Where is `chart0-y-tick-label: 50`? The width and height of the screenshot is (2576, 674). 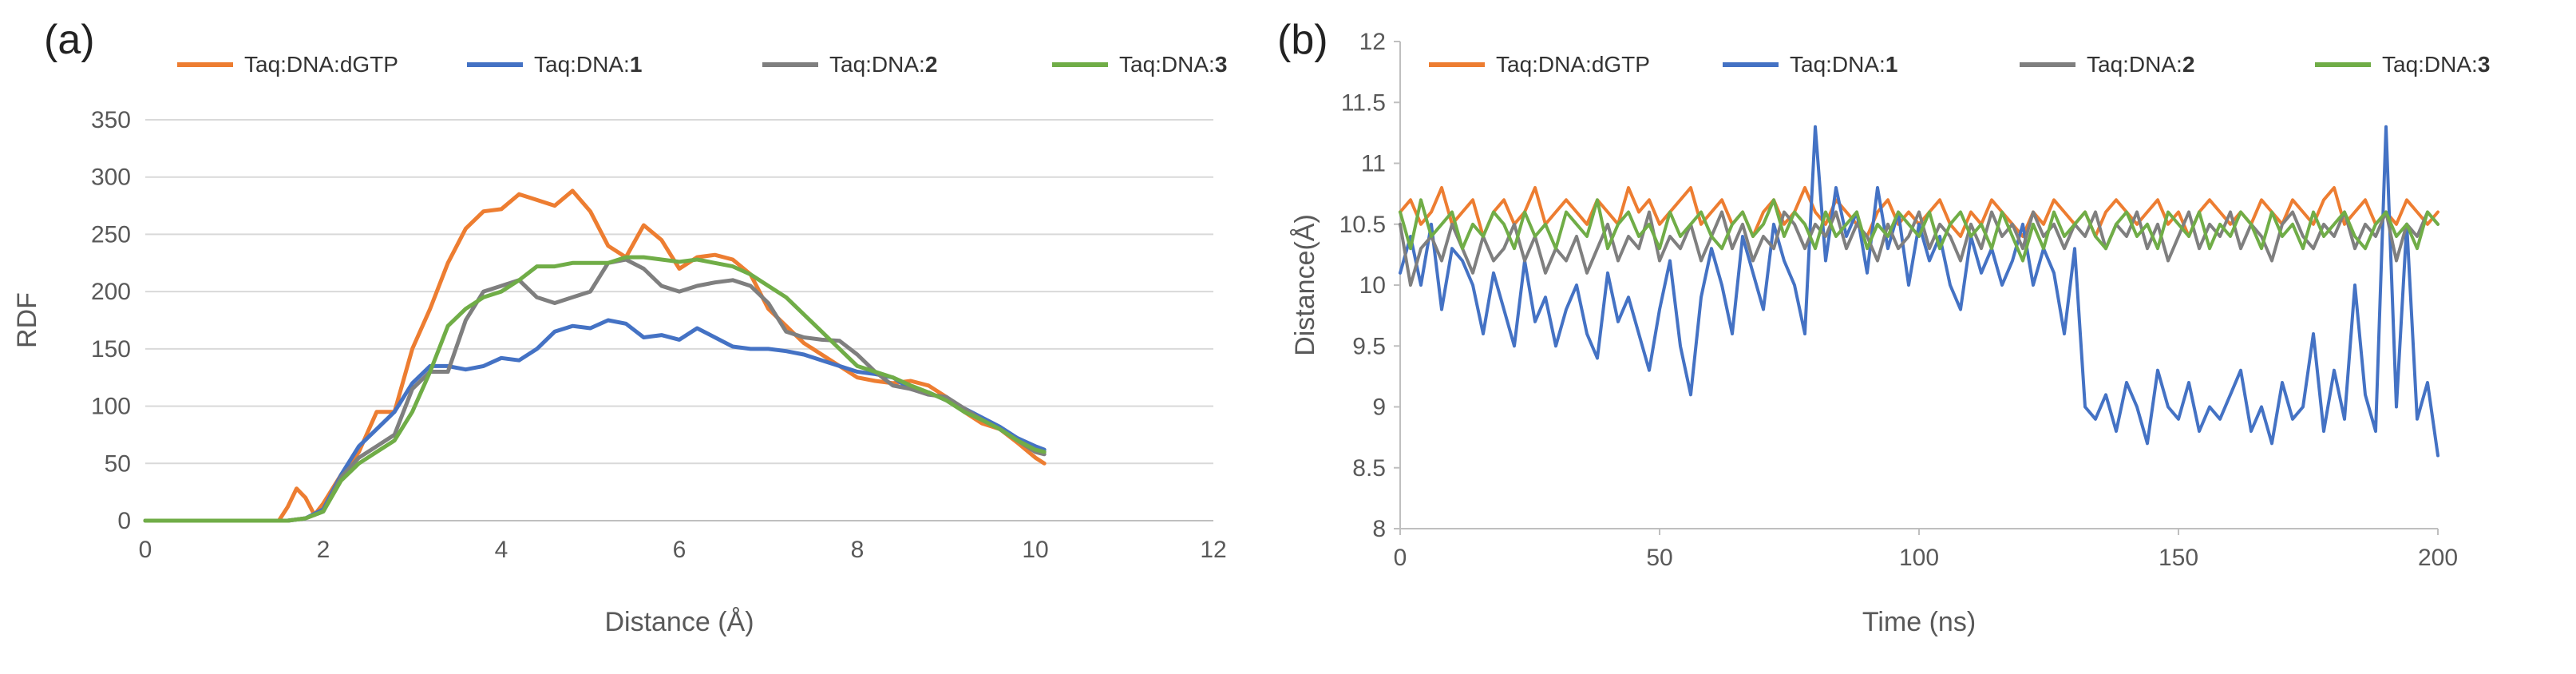 chart0-y-tick-label: 50 is located at coordinates (118, 463).